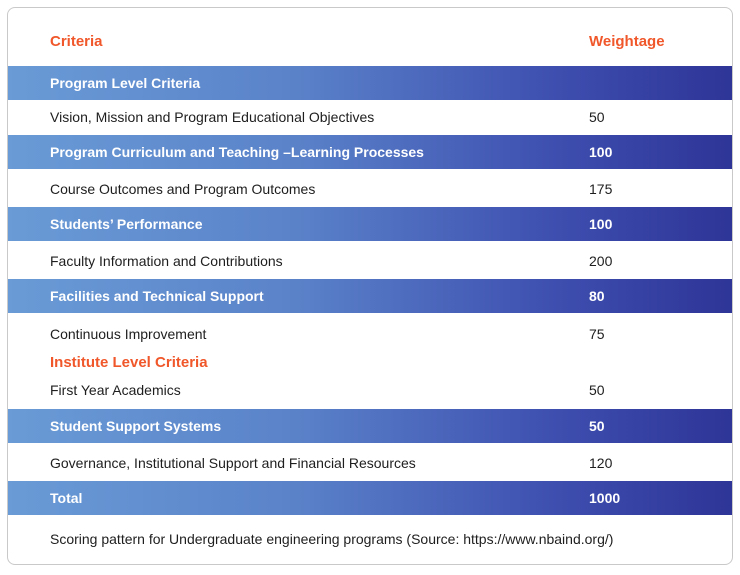 The height and width of the screenshot is (575, 740). What do you see at coordinates (601, 189) in the screenshot?
I see `weight-cell: 175` at bounding box center [601, 189].